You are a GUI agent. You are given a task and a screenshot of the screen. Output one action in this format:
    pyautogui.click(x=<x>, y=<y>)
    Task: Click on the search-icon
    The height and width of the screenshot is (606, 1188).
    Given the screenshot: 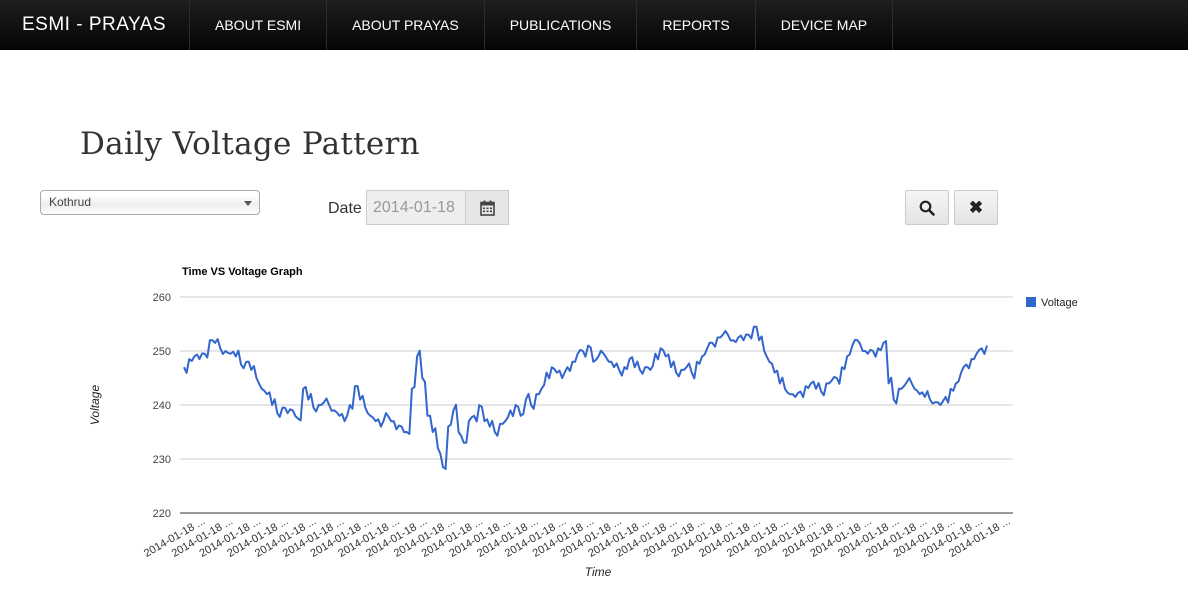 What is the action you would take?
    pyautogui.click(x=927, y=208)
    